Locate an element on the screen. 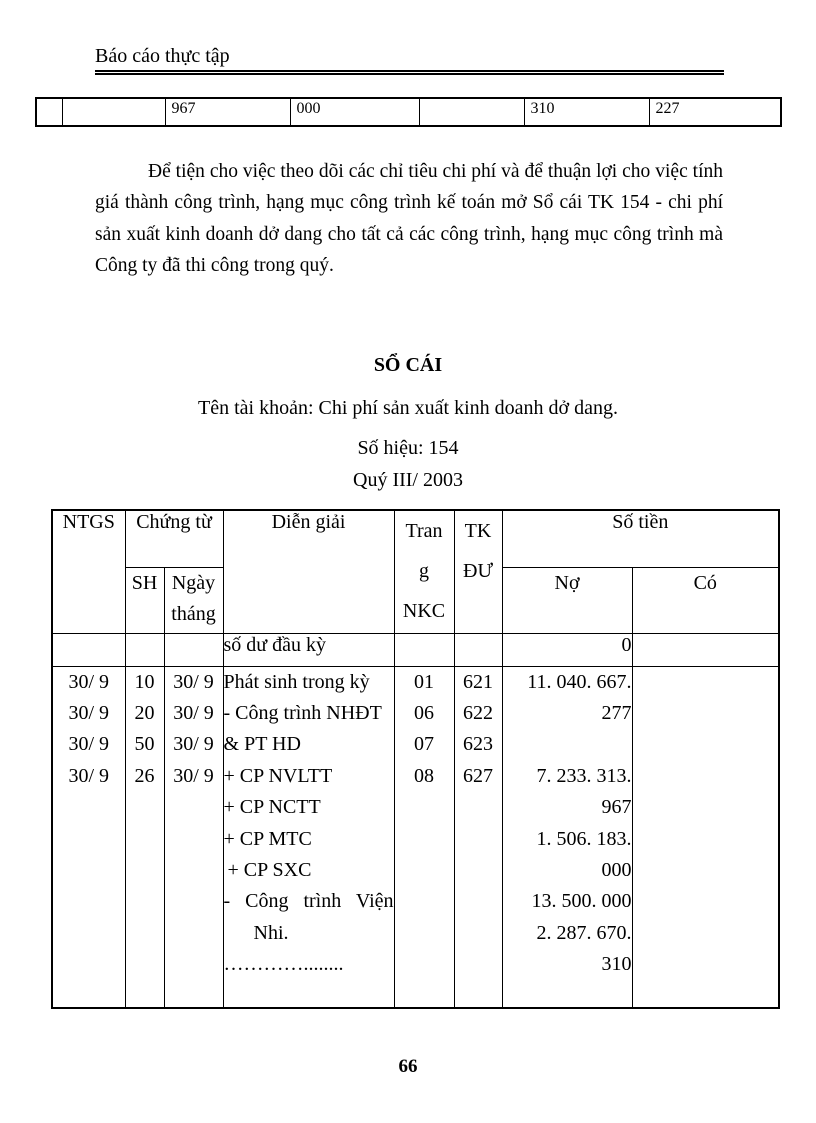 The width and height of the screenshot is (816, 1123). carryover-table: 967 000 310 227 is located at coordinates (408, 112).